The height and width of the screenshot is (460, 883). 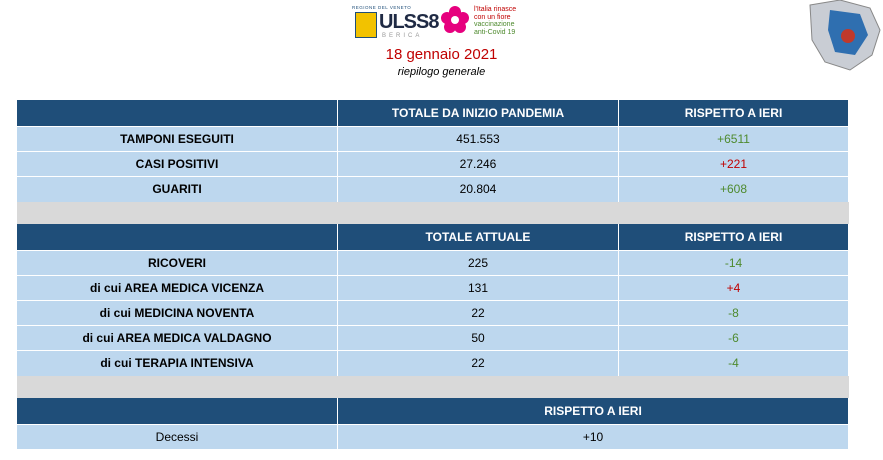 I want to click on row-label: di cui TERAPIA INTENSIVA, so click(x=177, y=363).